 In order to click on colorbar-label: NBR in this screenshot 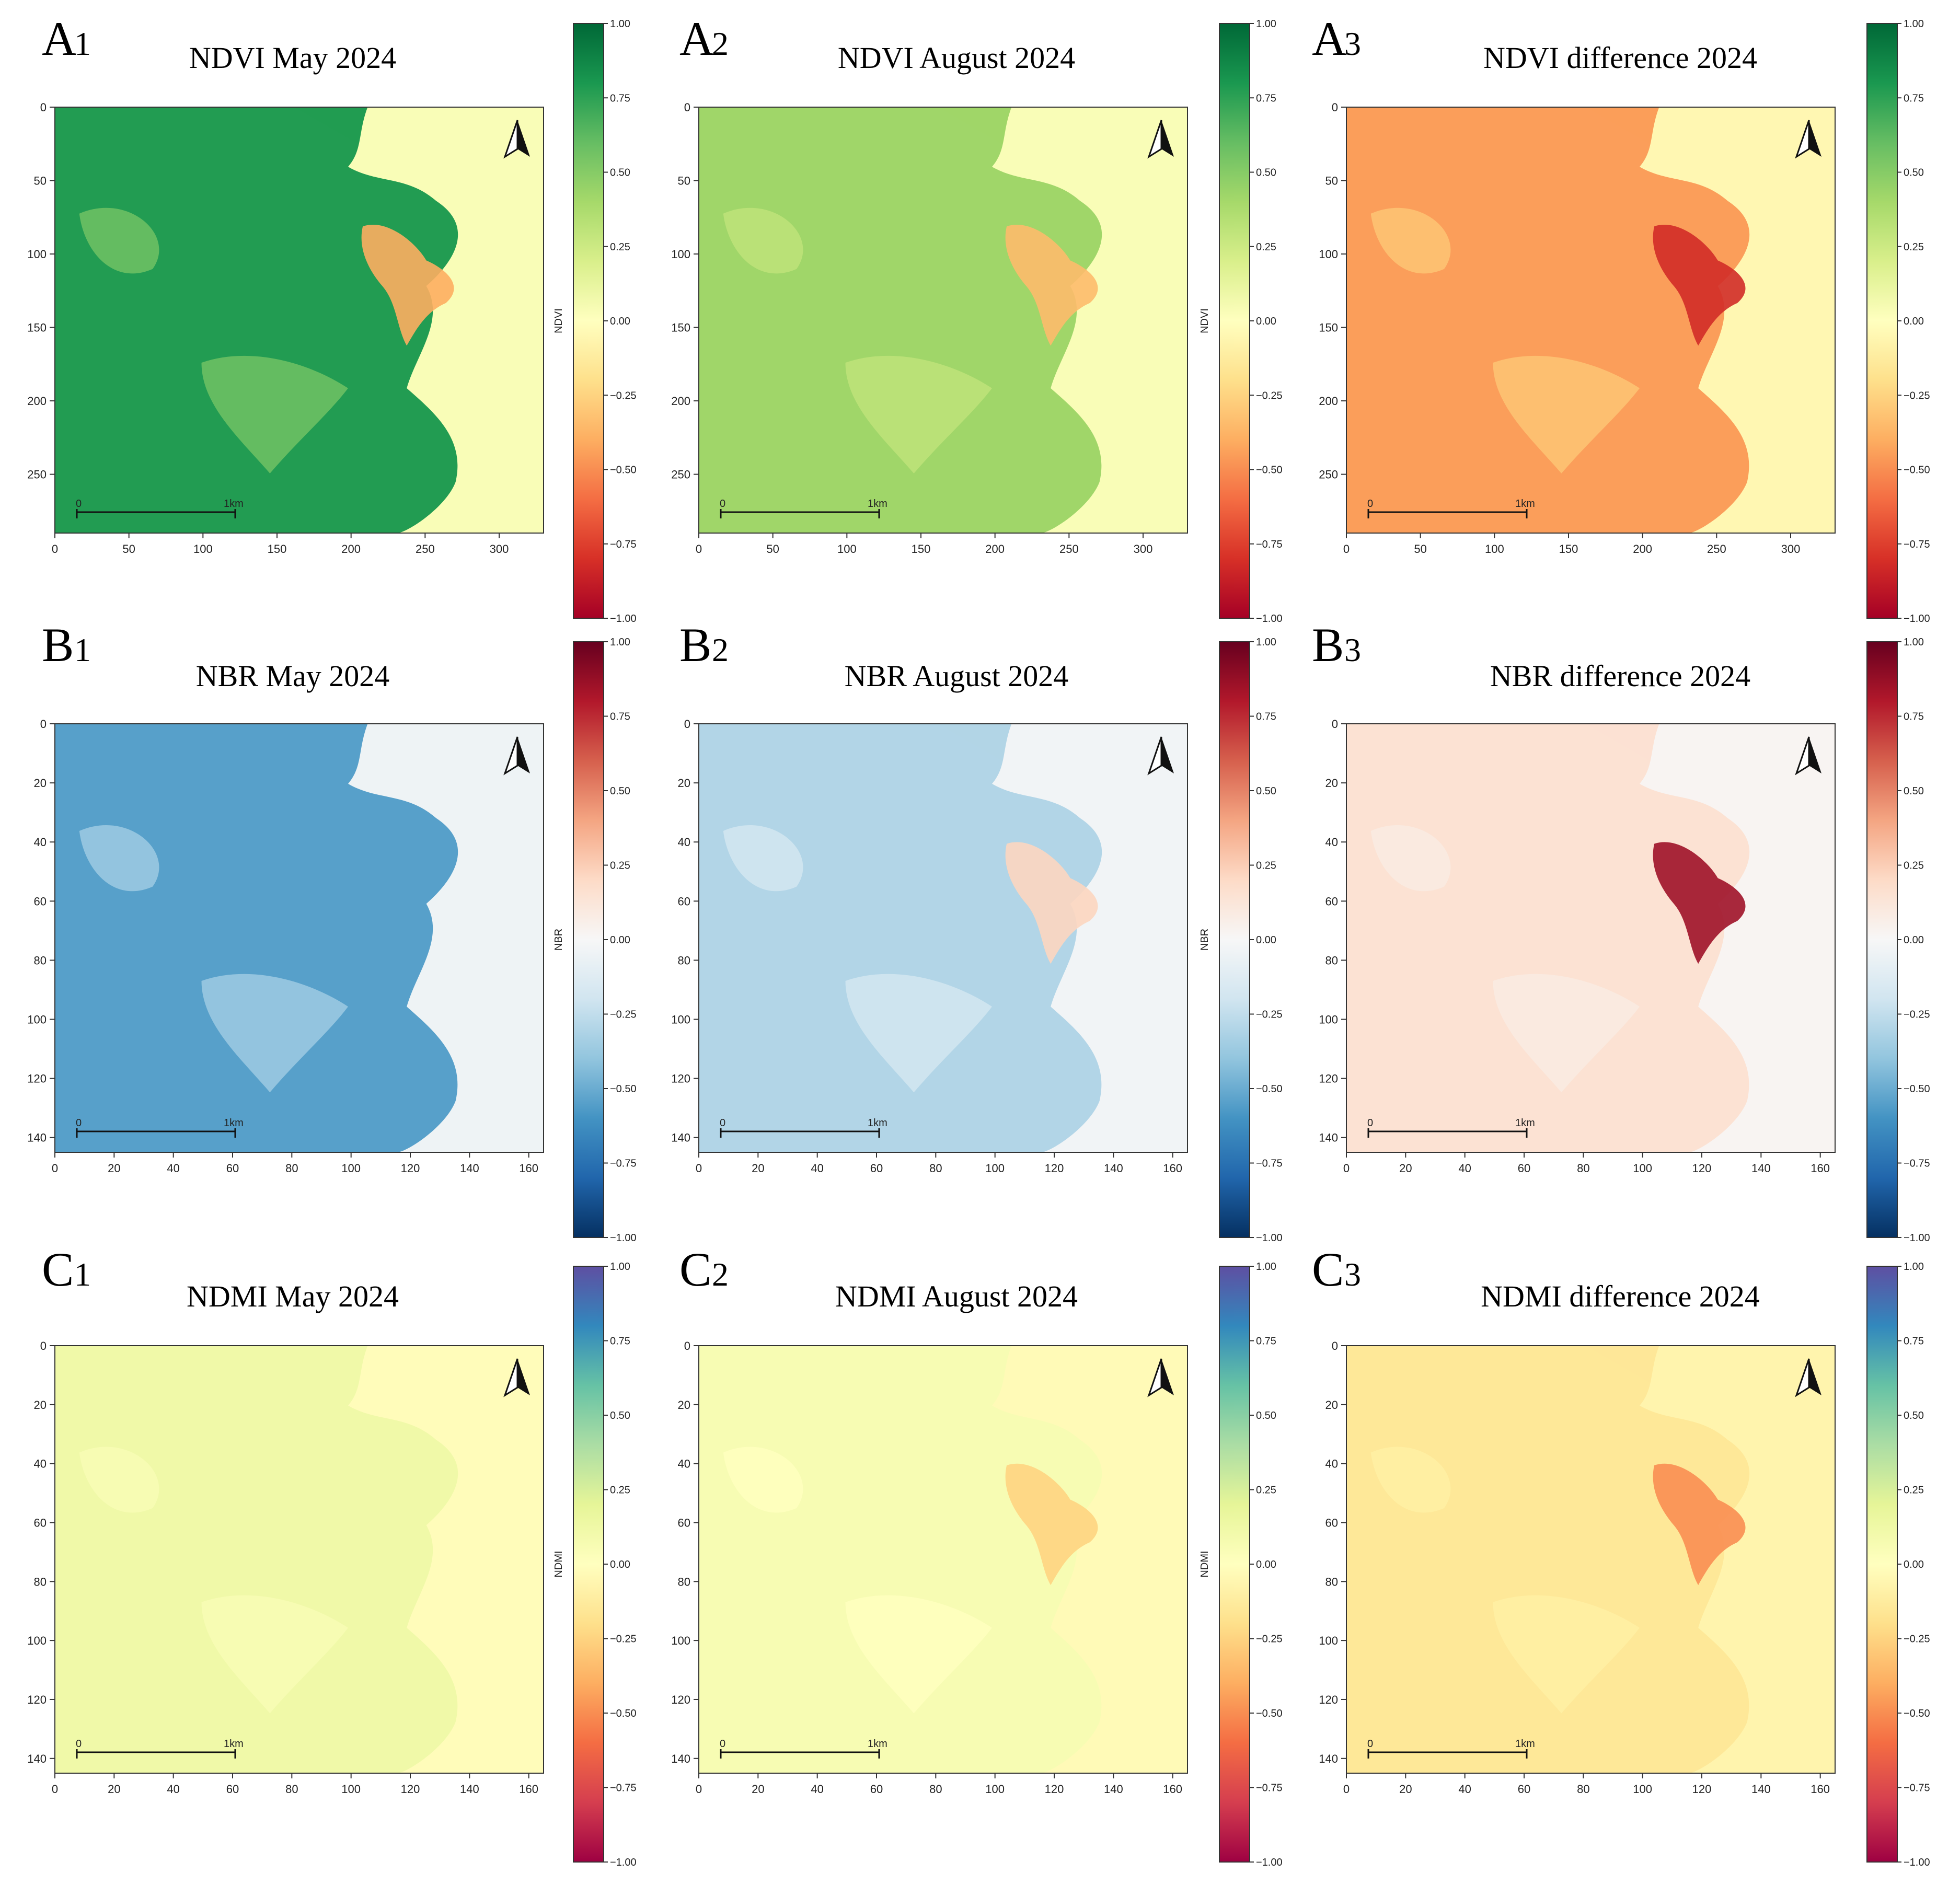, I will do `click(1204, 940)`.